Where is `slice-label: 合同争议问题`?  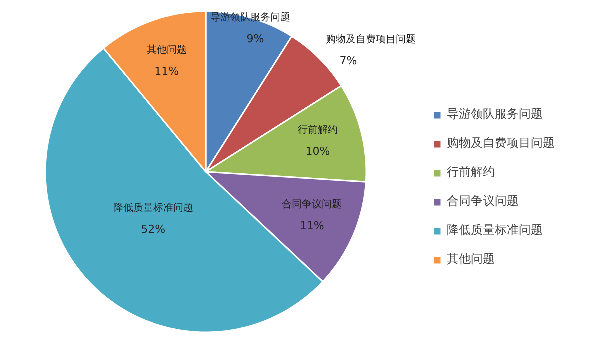 slice-label: 合同争议问题 is located at coordinates (312, 204).